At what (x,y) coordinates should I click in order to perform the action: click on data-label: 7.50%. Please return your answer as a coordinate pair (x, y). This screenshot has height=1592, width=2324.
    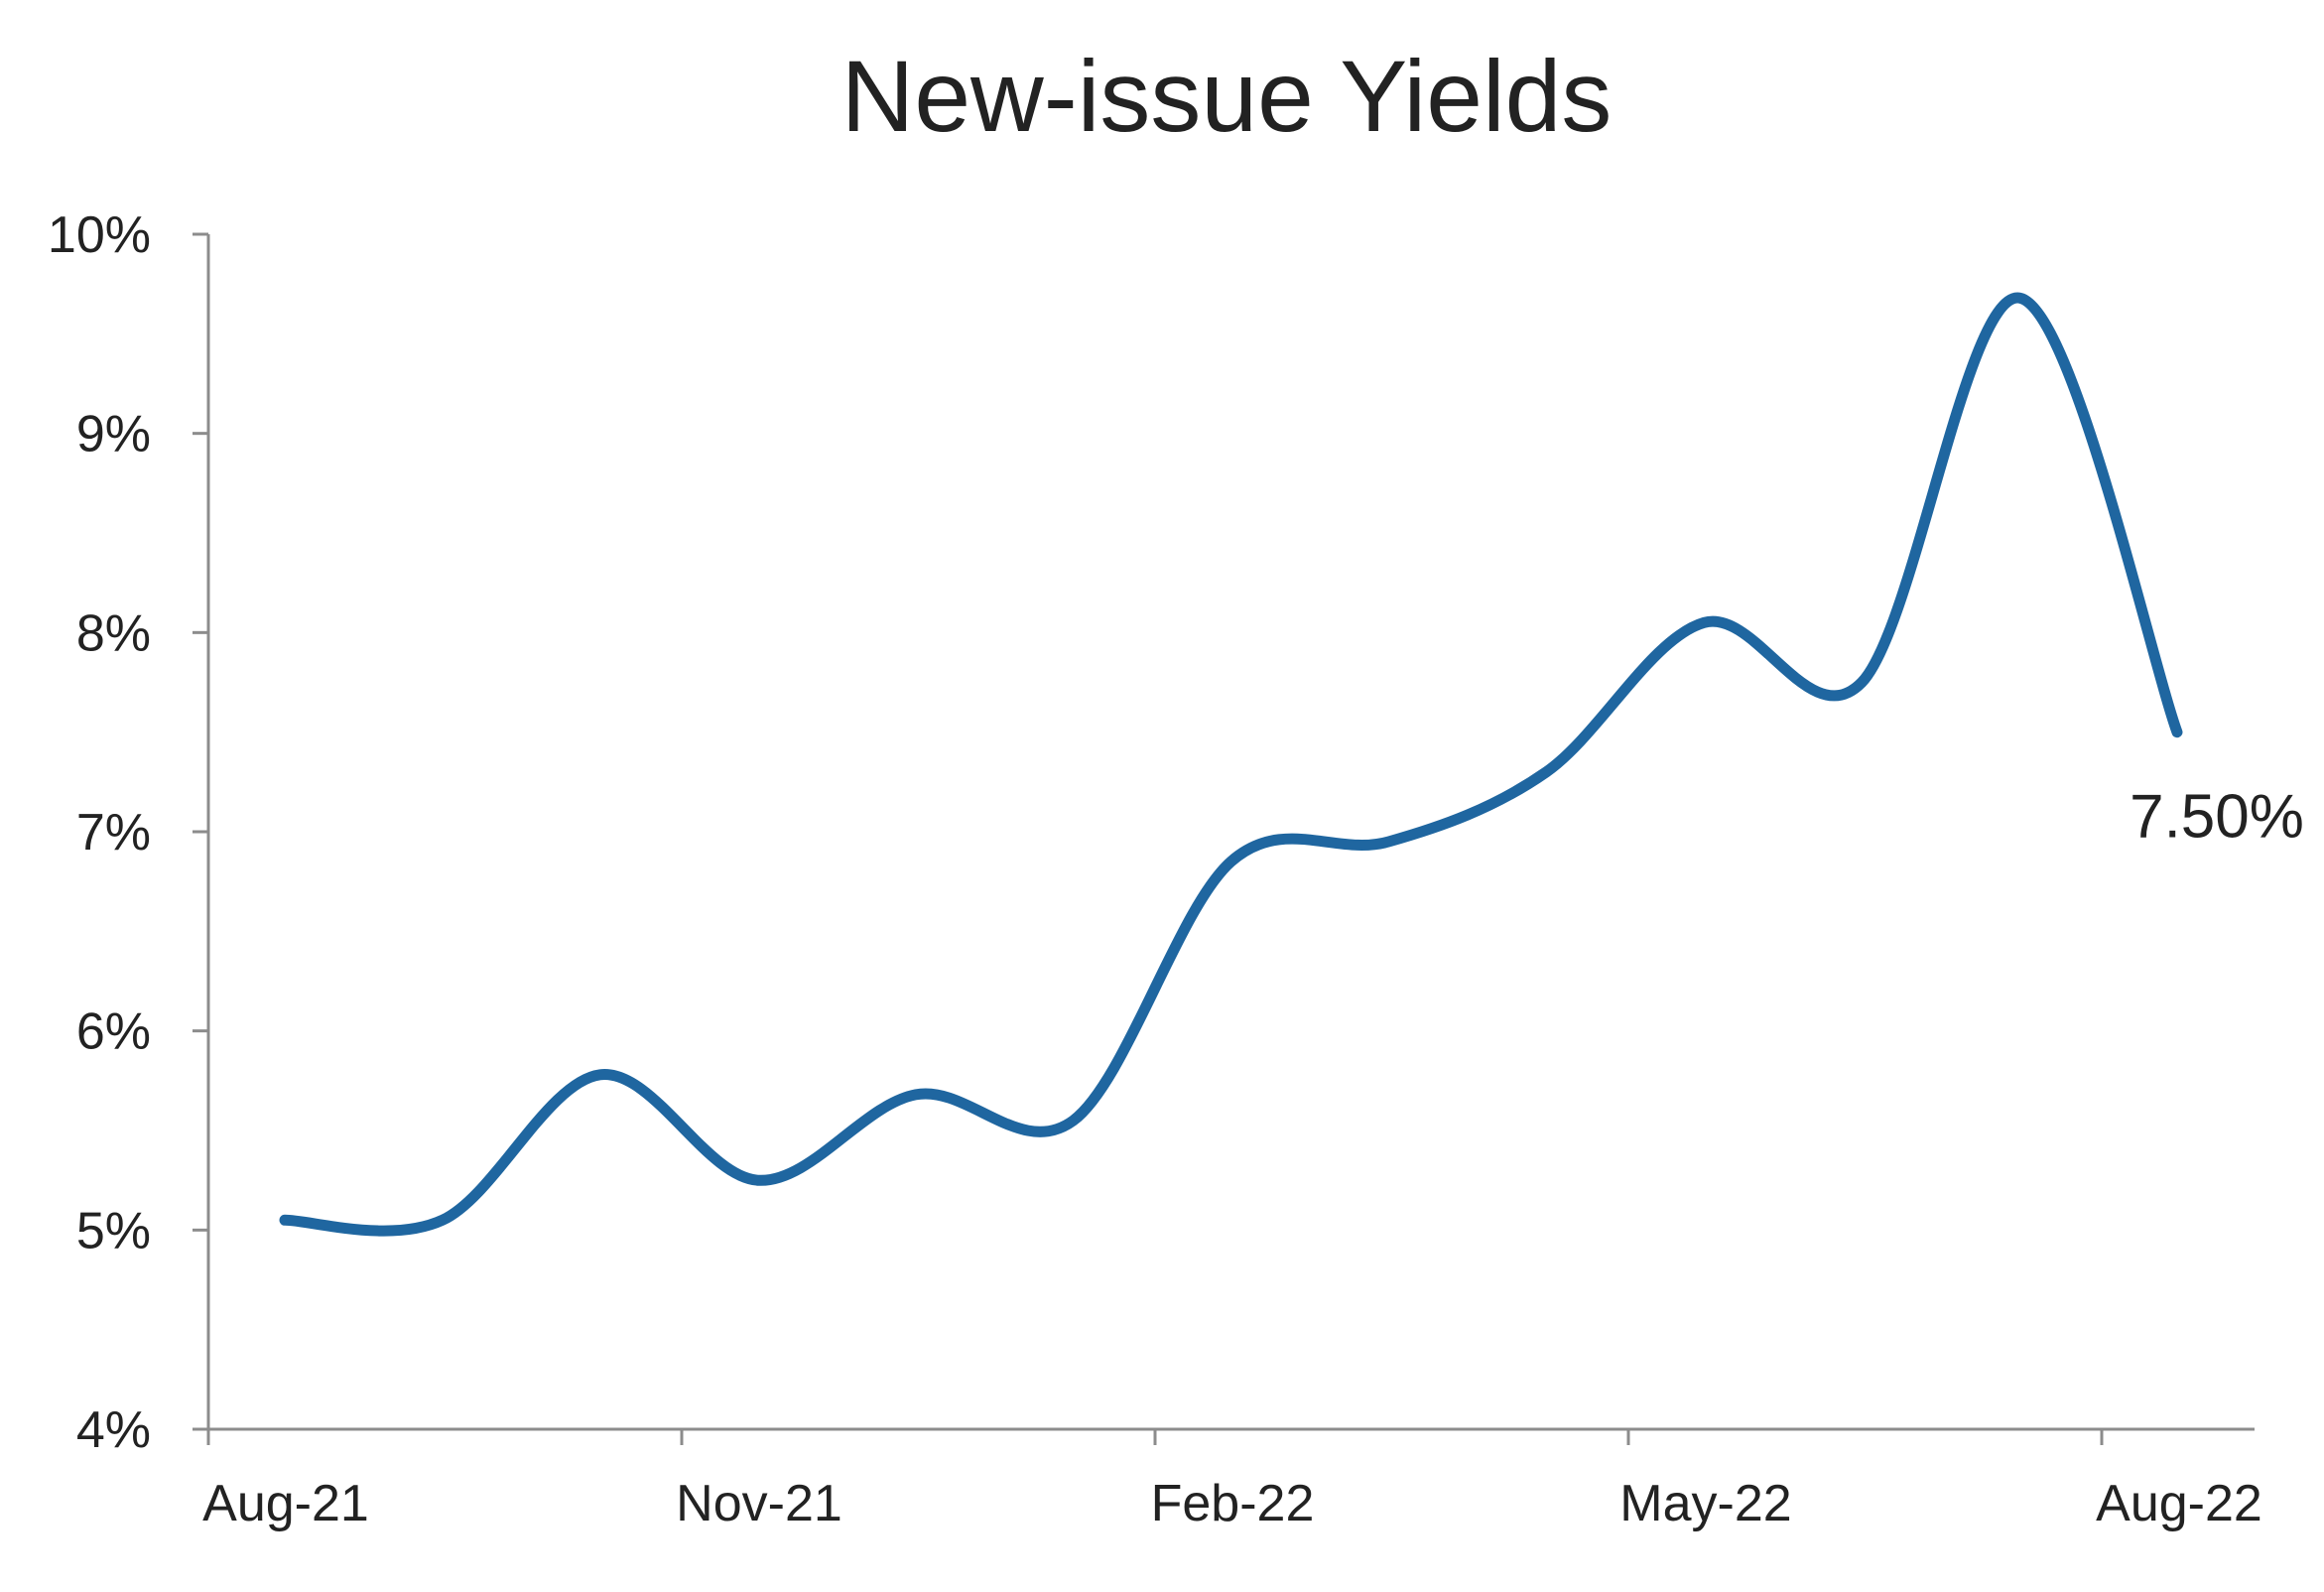
    Looking at the image, I should click on (2217, 818).